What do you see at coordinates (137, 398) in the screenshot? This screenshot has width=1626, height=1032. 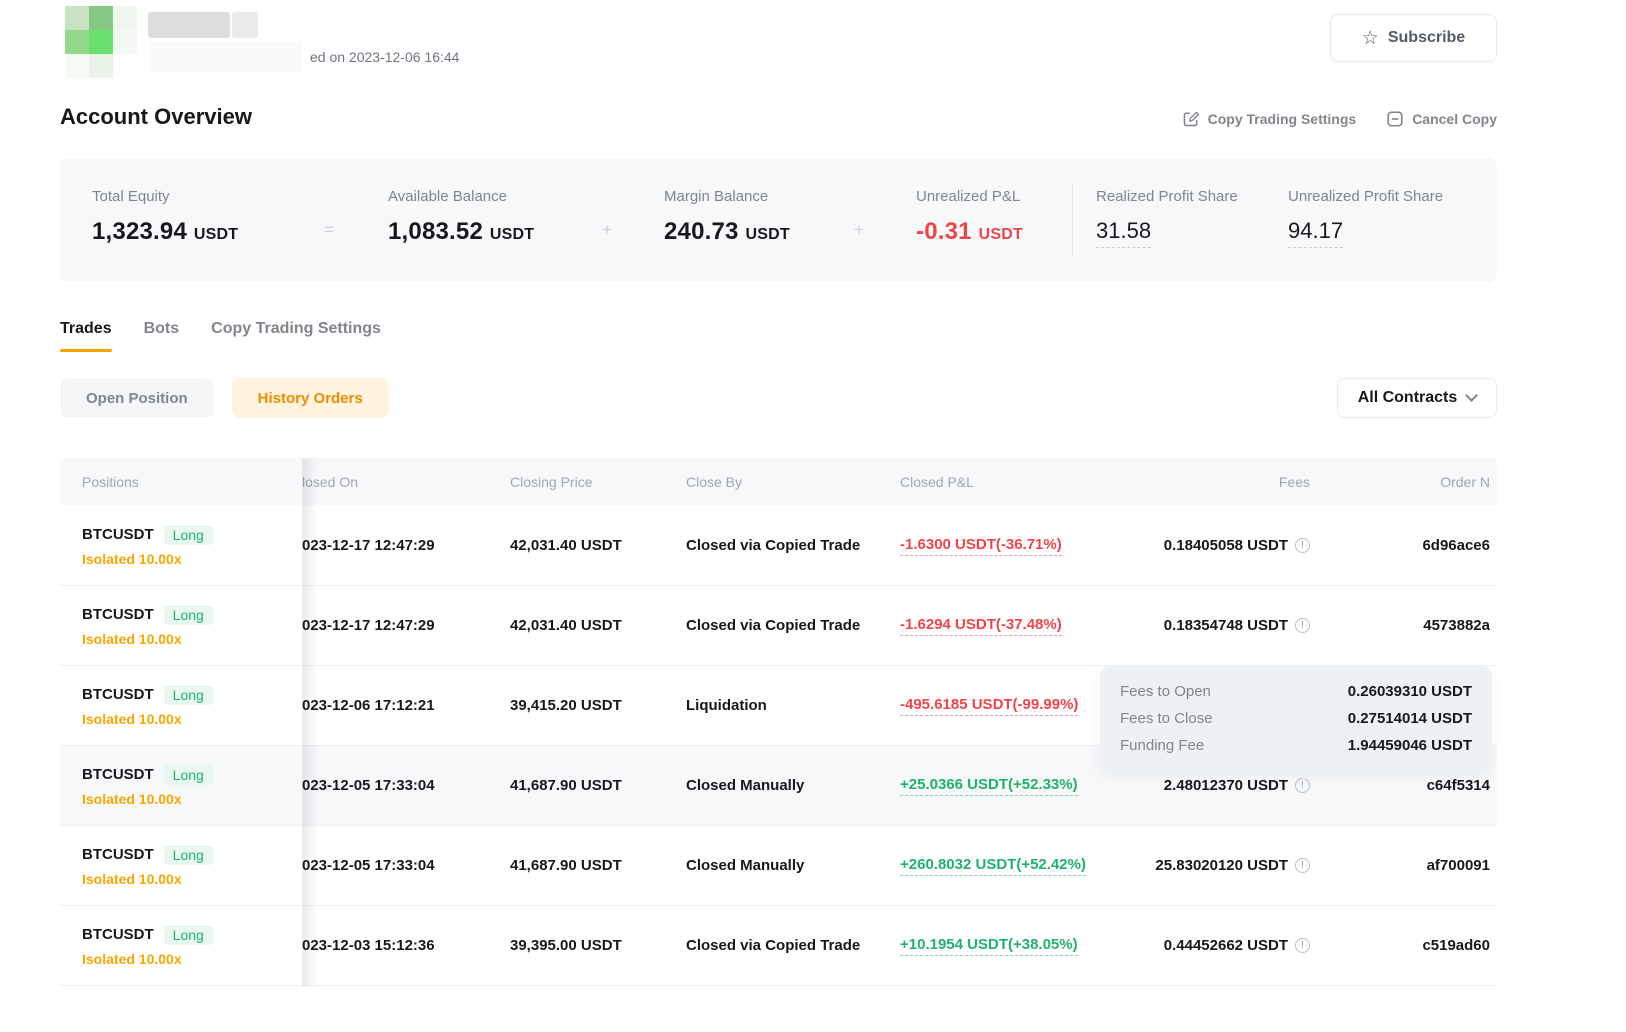 I see `open-position-button: Open Position` at bounding box center [137, 398].